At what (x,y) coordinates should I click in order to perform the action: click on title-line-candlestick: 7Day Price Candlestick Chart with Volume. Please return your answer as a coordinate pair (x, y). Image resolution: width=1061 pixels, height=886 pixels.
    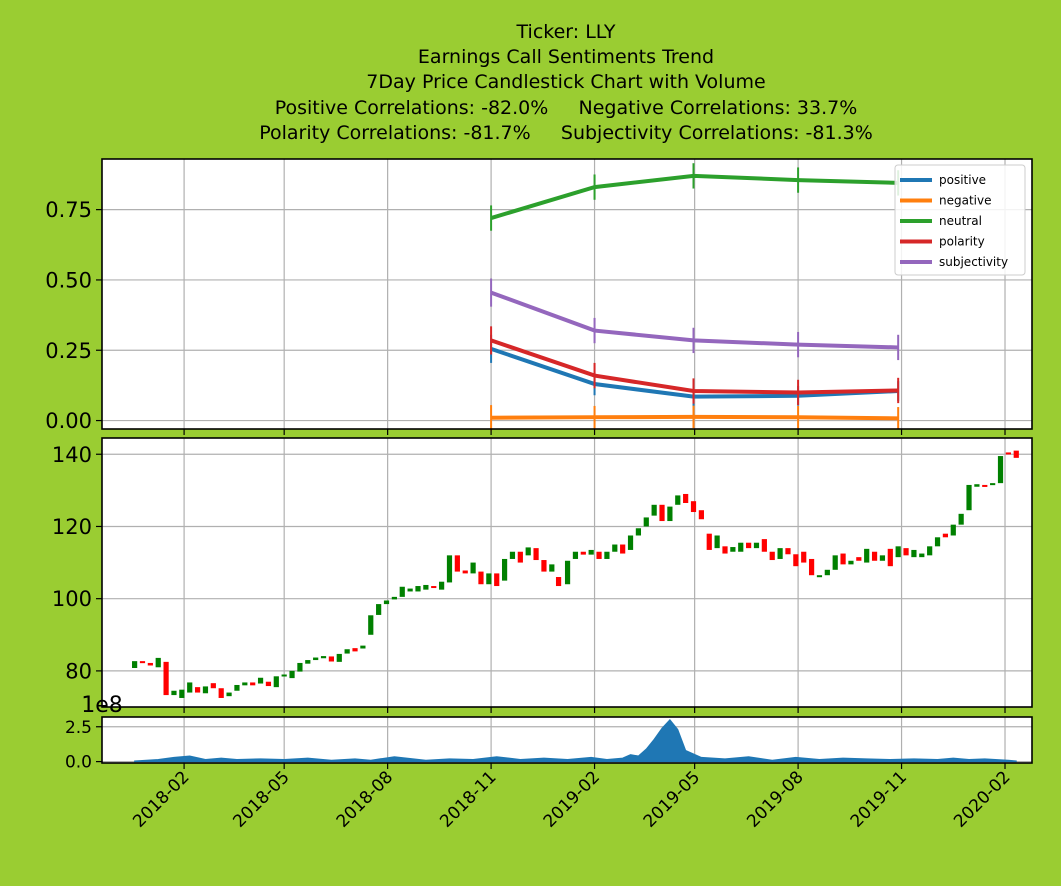
    Looking at the image, I should click on (565, 82).